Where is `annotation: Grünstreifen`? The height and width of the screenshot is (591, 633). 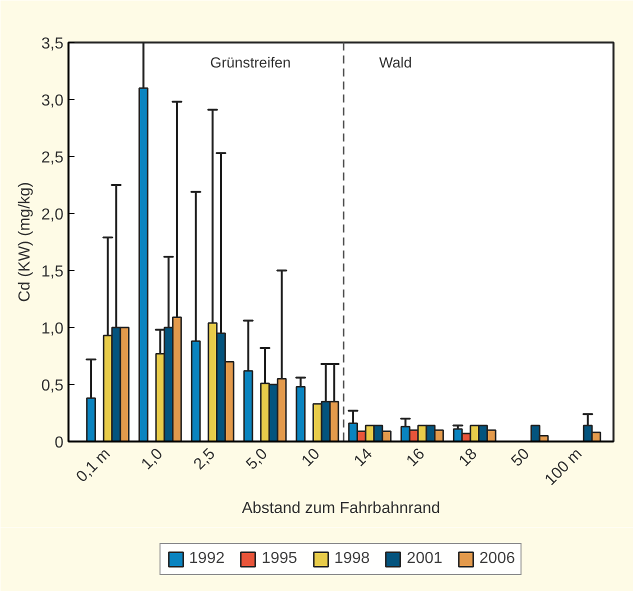
annotation: Grünstreifen is located at coordinates (250, 64).